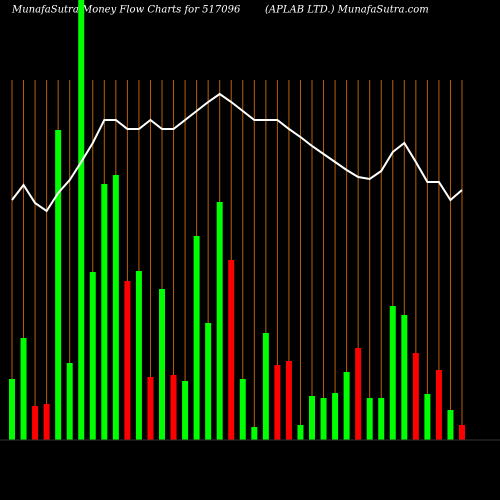 This screenshot has width=500, height=500. Describe the element at coordinates (126, 10) in the screenshot. I see `chart-title: MunafaSutra Money Flow Charts for 517096` at that location.